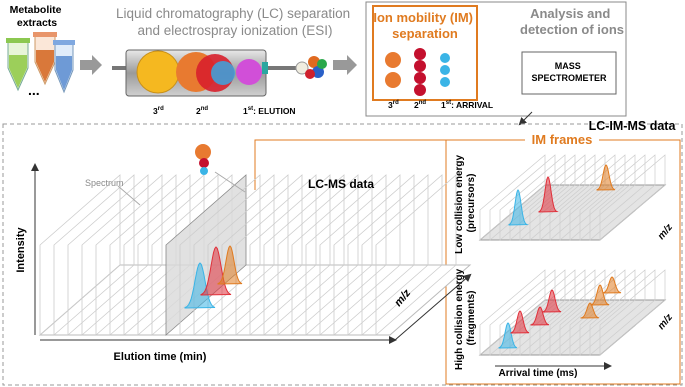 The height and width of the screenshot is (387, 685). What do you see at coordinates (205, 109) in the screenshot?
I see `ordinal-suffix: nd` at bounding box center [205, 109].